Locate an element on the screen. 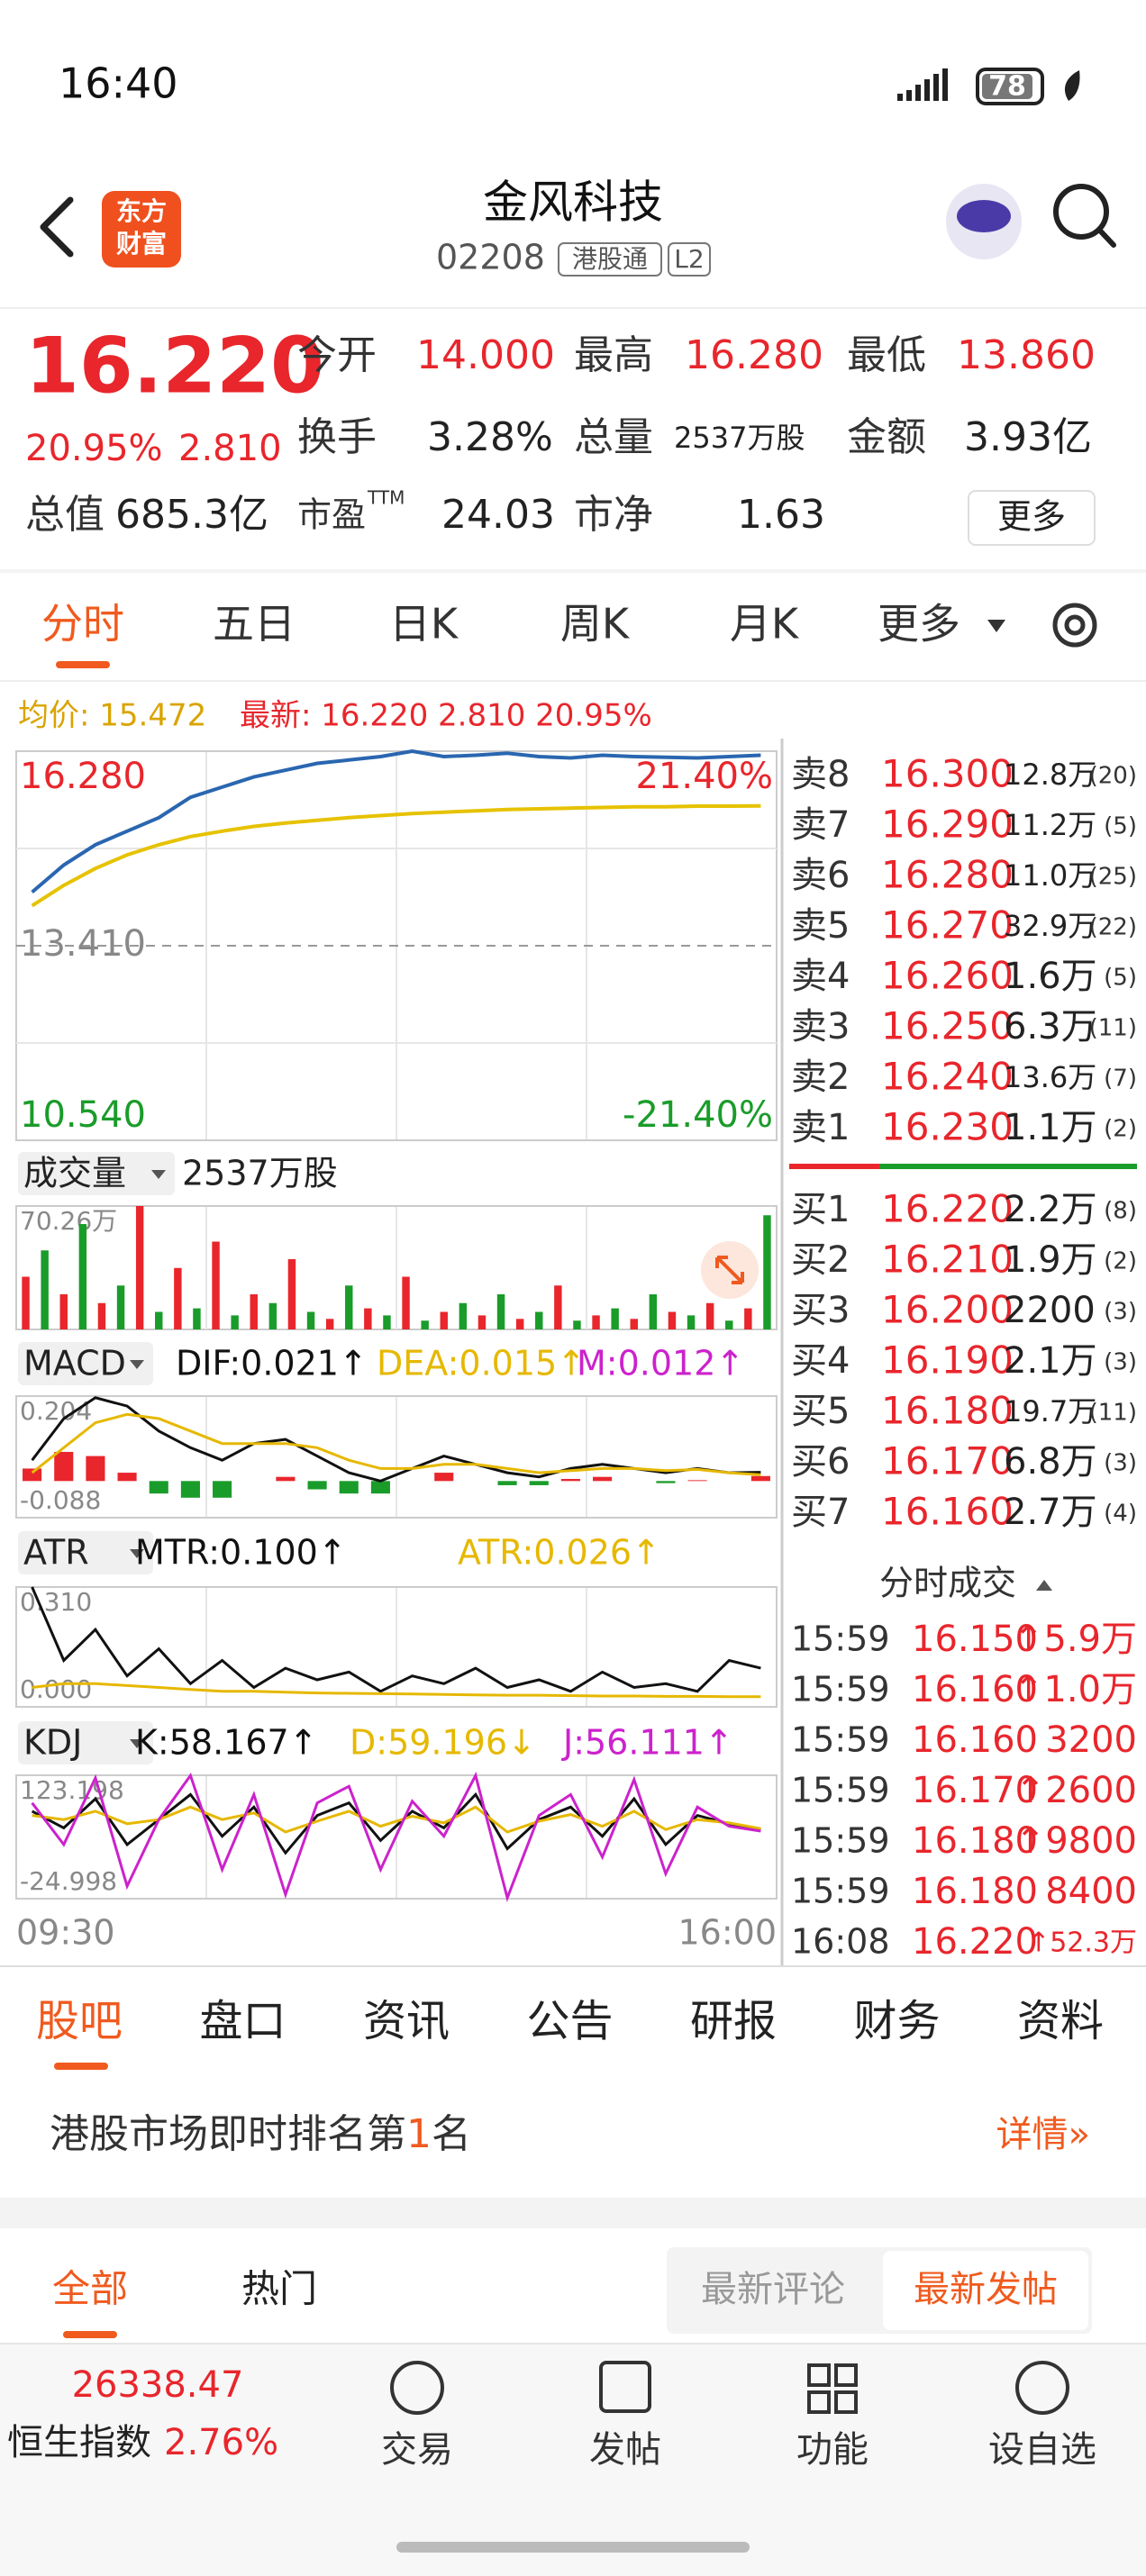 The width and height of the screenshot is (1146, 2576). index-value: 26338.47 is located at coordinates (158, 2385).